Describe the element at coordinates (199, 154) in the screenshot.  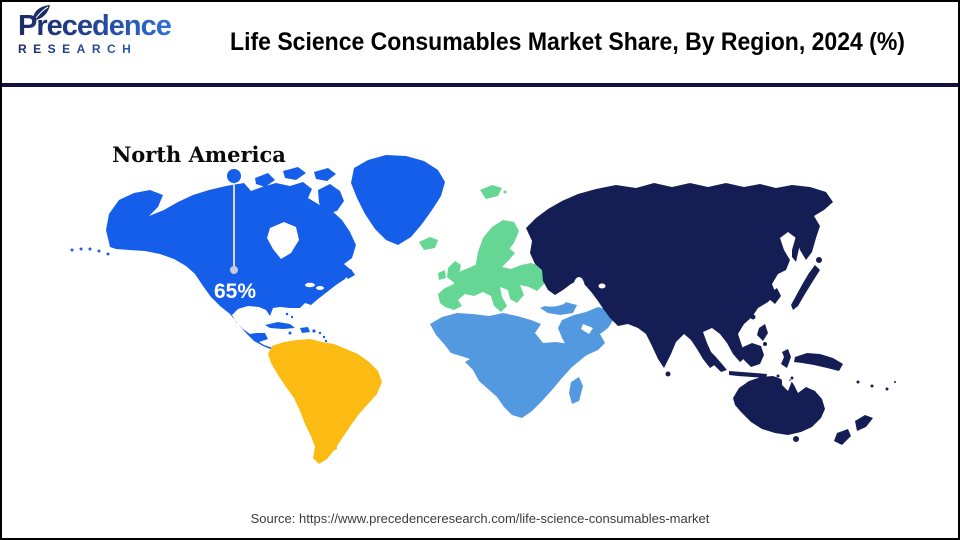
I see `callout-region-label: North America` at that location.